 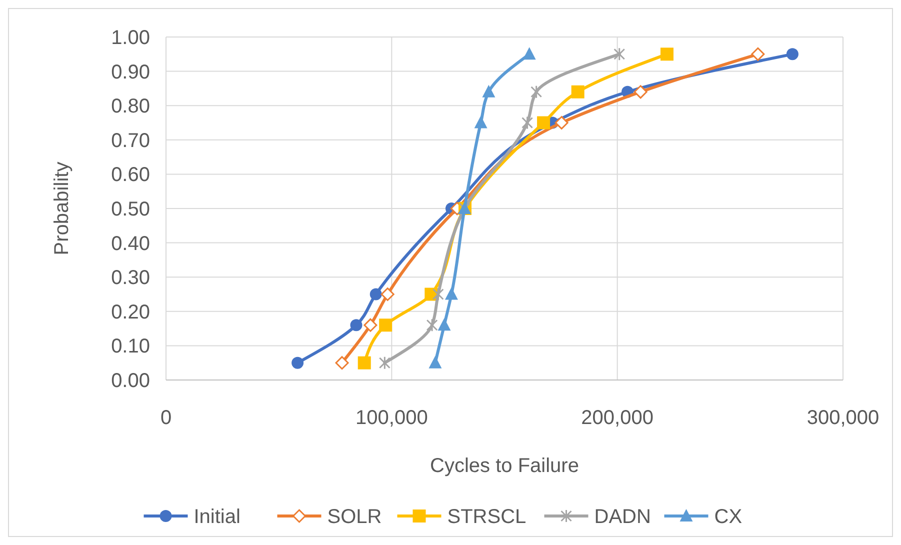 I want to click on legend-label: STRSCL, so click(x=486, y=517).